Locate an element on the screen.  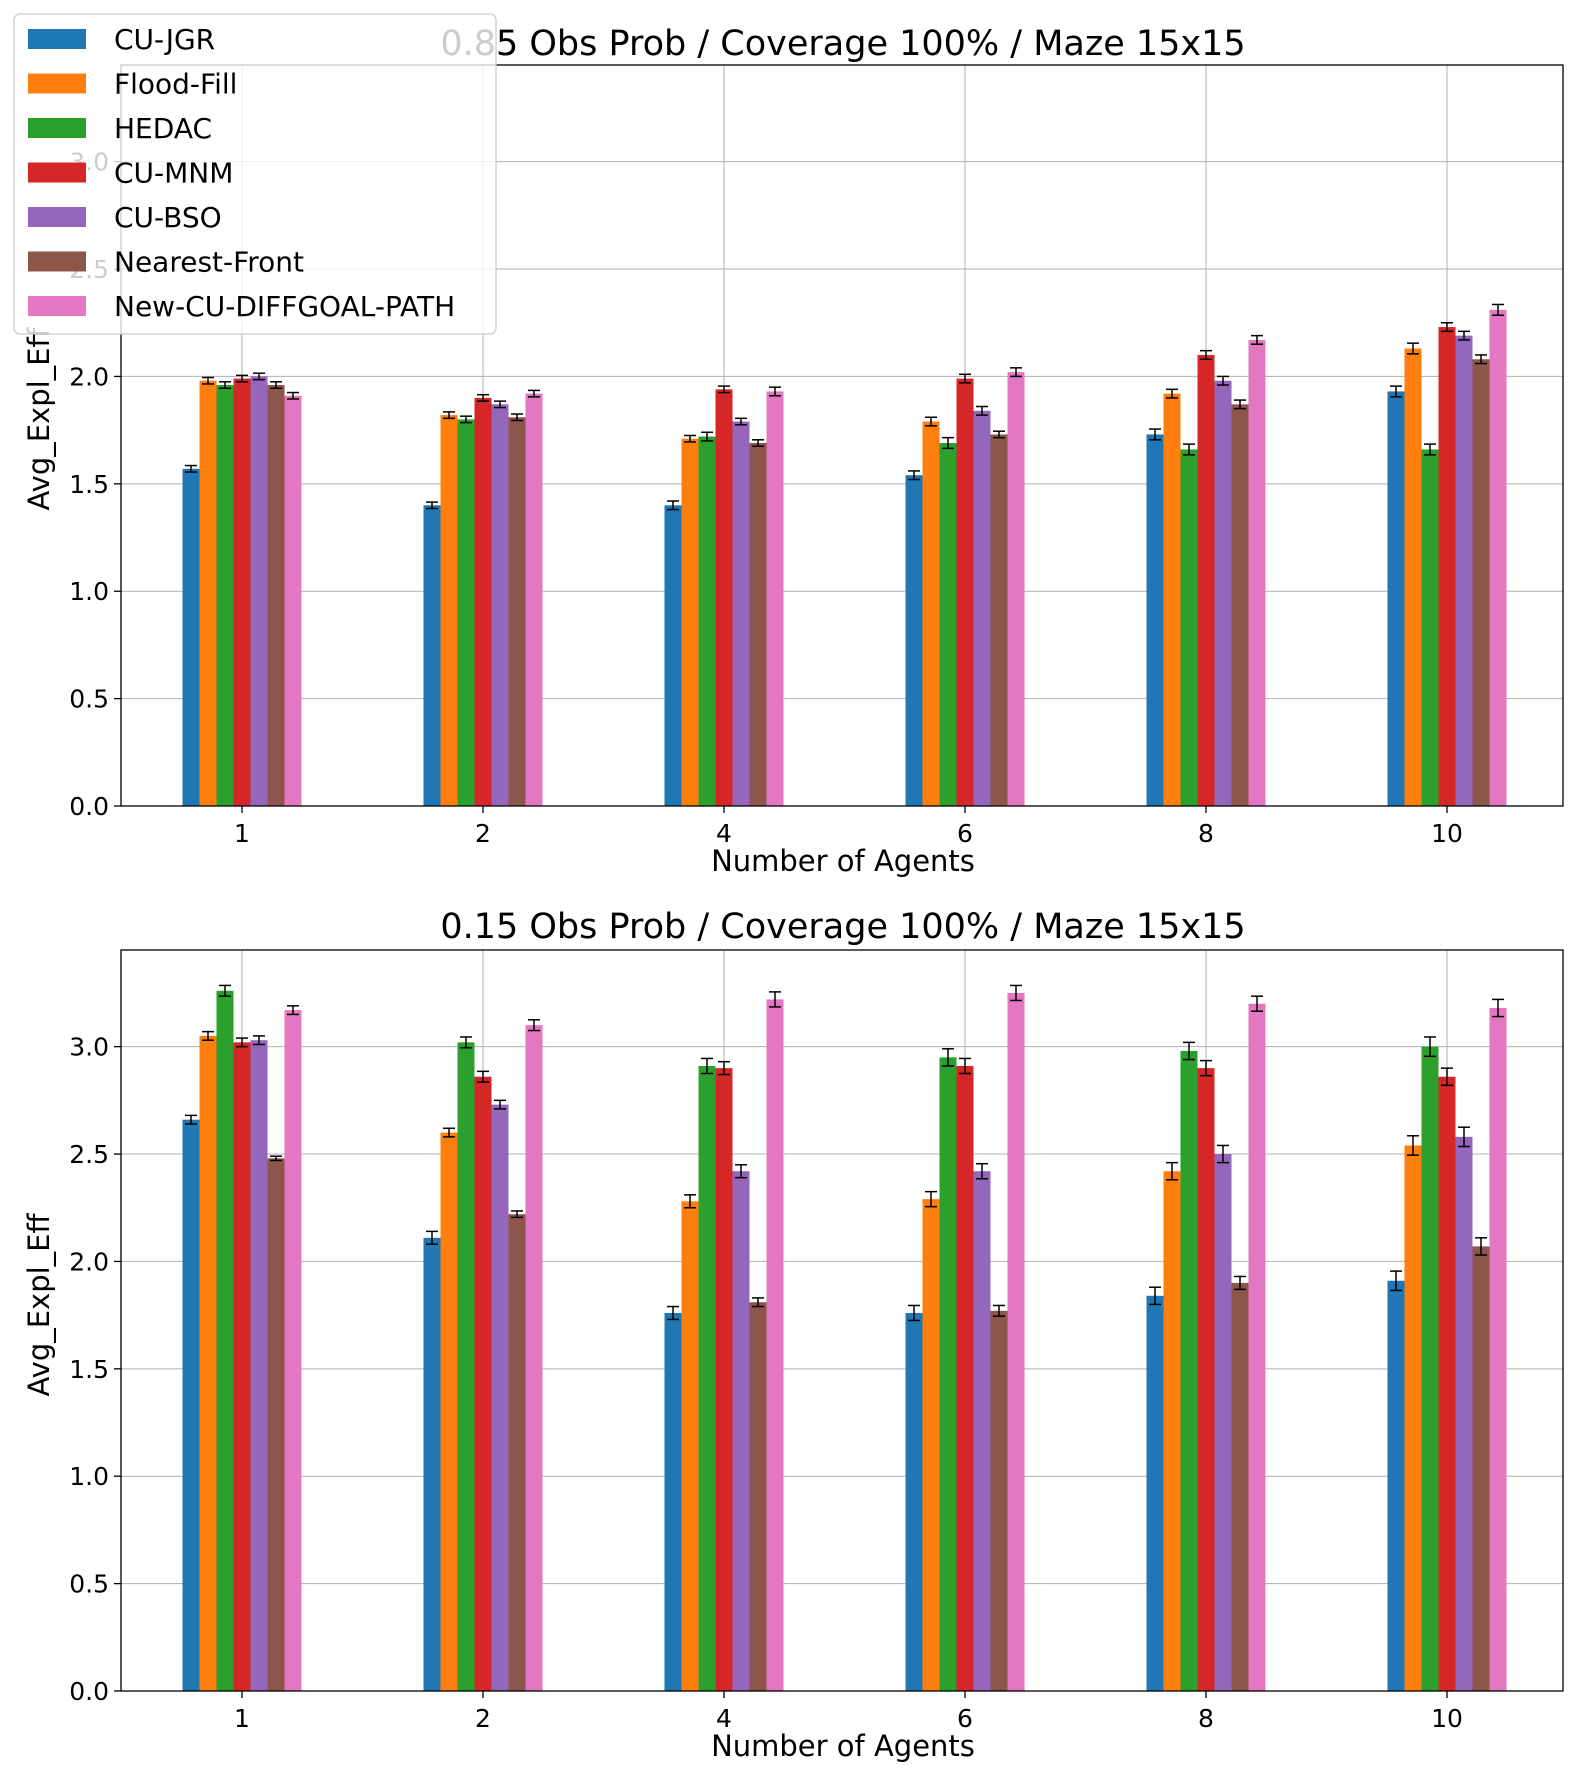
y-tick-label: 2.5 is located at coordinates (89, 1154).